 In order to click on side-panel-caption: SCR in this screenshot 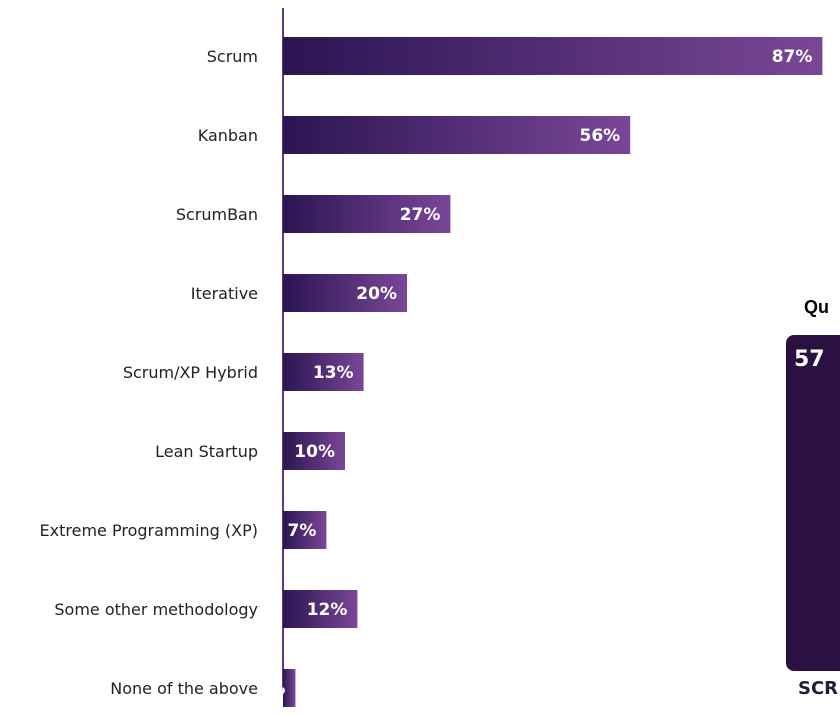, I will do `click(818, 688)`.